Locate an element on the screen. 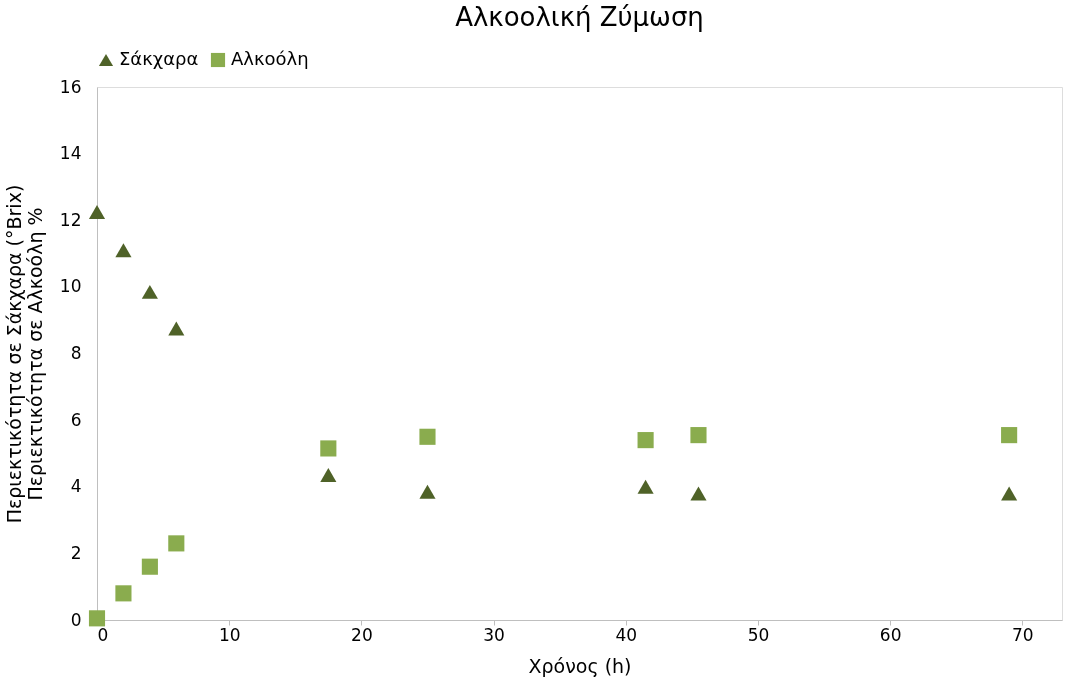 This screenshot has height=681, width=1067. legend-label: Σάκχαρα is located at coordinates (159, 58).